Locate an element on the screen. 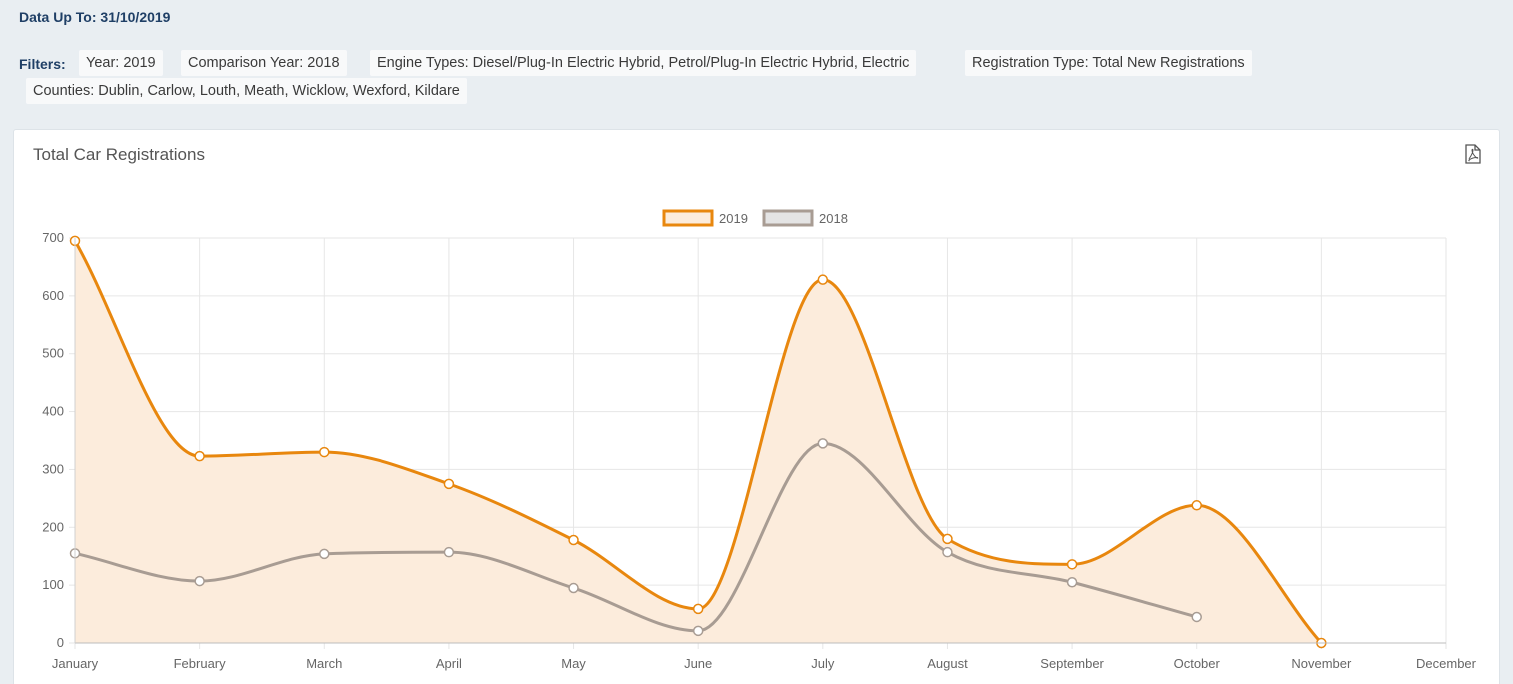  x-tick-label: June is located at coordinates (698, 663).